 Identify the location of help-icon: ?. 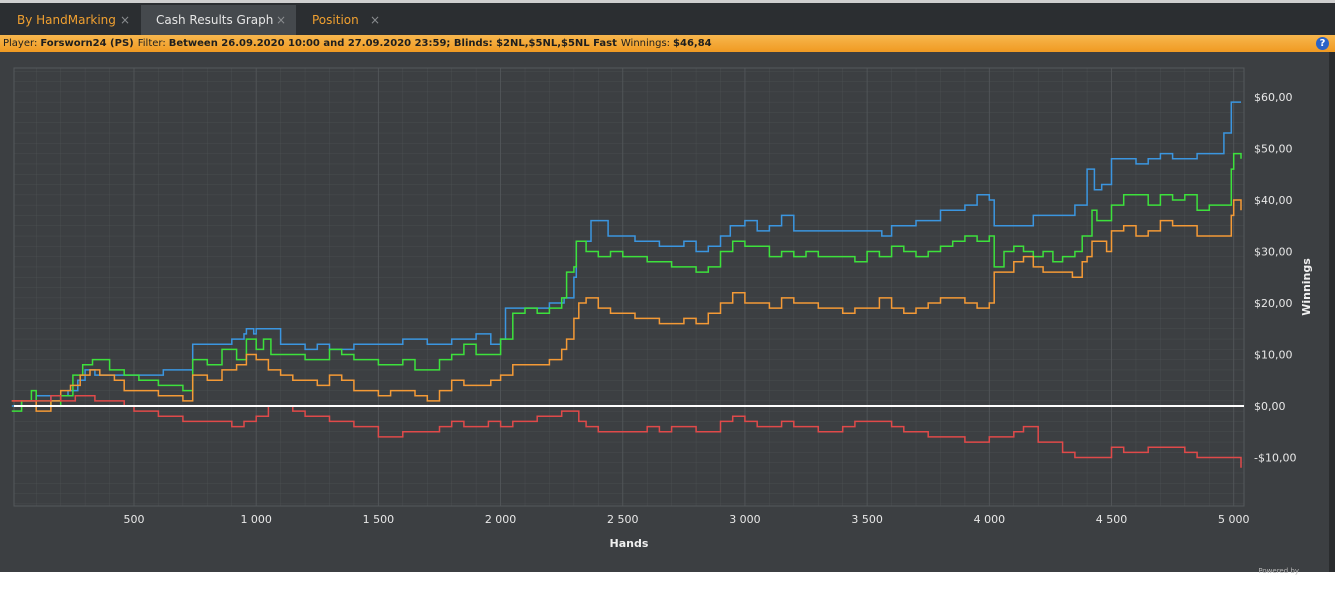
(1322, 43).